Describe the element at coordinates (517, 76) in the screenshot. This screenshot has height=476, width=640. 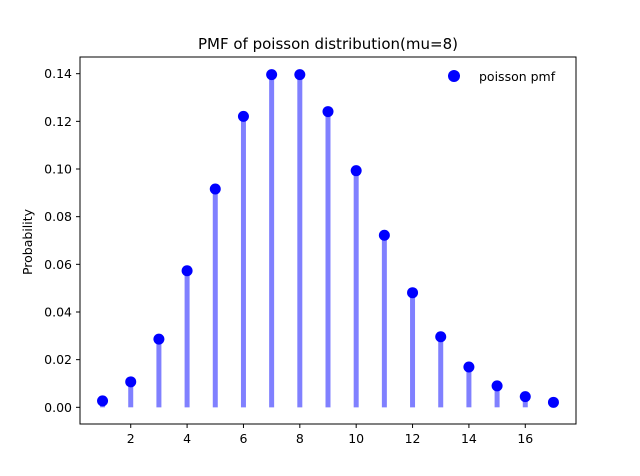
I see `legend-label: poisson pmf` at that location.